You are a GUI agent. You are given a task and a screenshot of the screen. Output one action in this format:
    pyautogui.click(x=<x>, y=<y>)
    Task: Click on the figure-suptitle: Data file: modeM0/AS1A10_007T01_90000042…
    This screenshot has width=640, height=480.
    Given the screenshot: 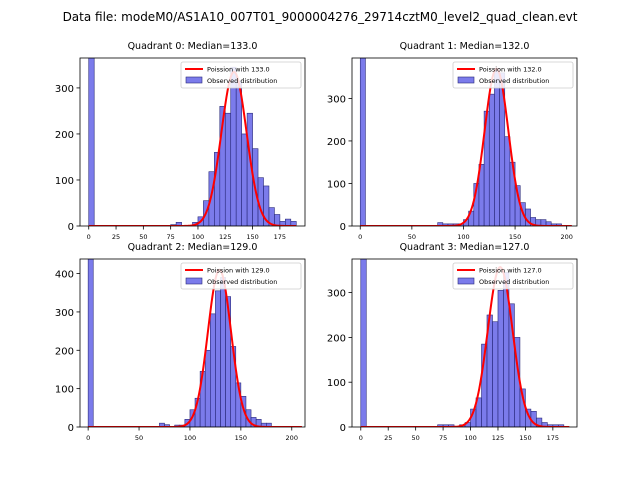 What is the action you would take?
    pyautogui.click(x=320, y=17)
    